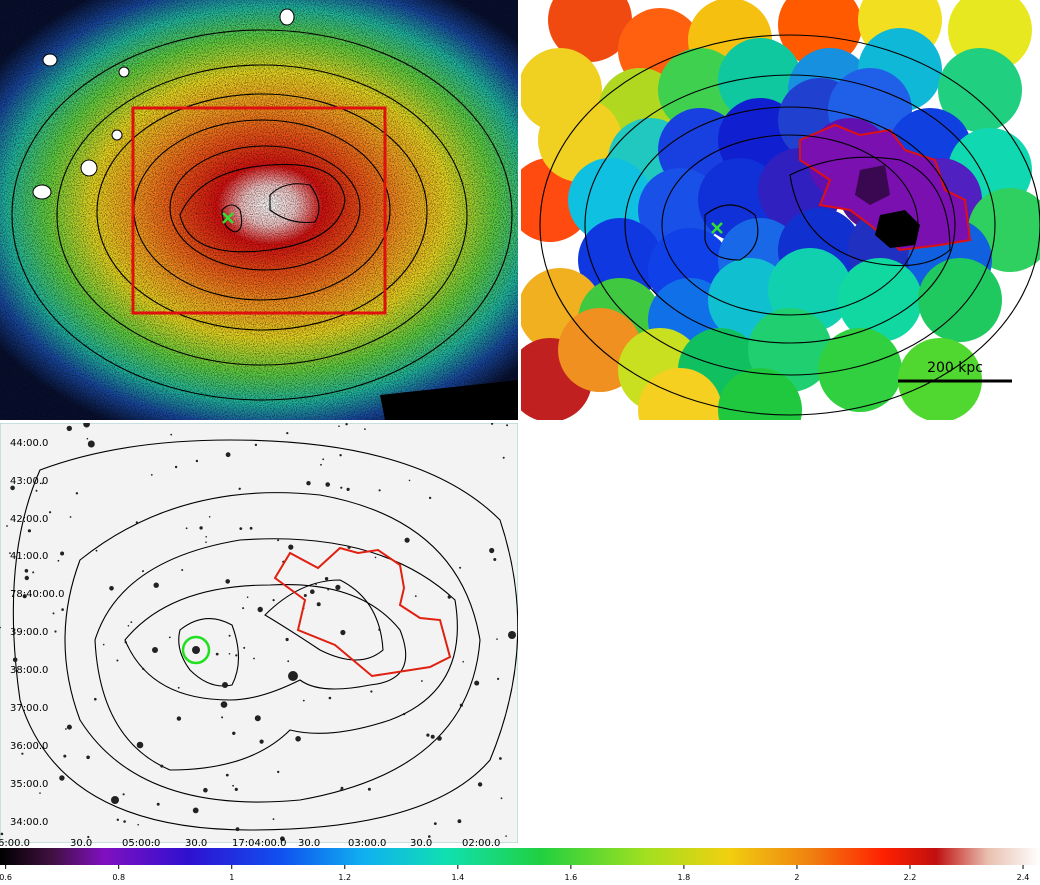 The width and height of the screenshot is (1040, 885). What do you see at coordinates (457, 877) in the screenshot?
I see `colorbar-label: 1.4` at bounding box center [457, 877].